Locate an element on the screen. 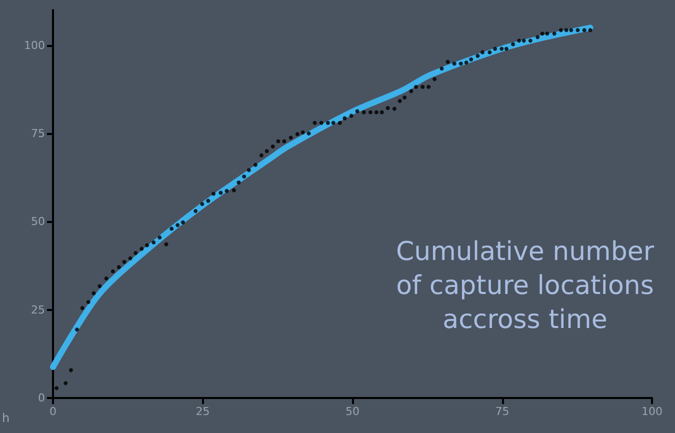 Image resolution: width=675 pixels, height=433 pixels. annotation: Cumulative number of capture locations accross time is located at coordinates (525, 286).